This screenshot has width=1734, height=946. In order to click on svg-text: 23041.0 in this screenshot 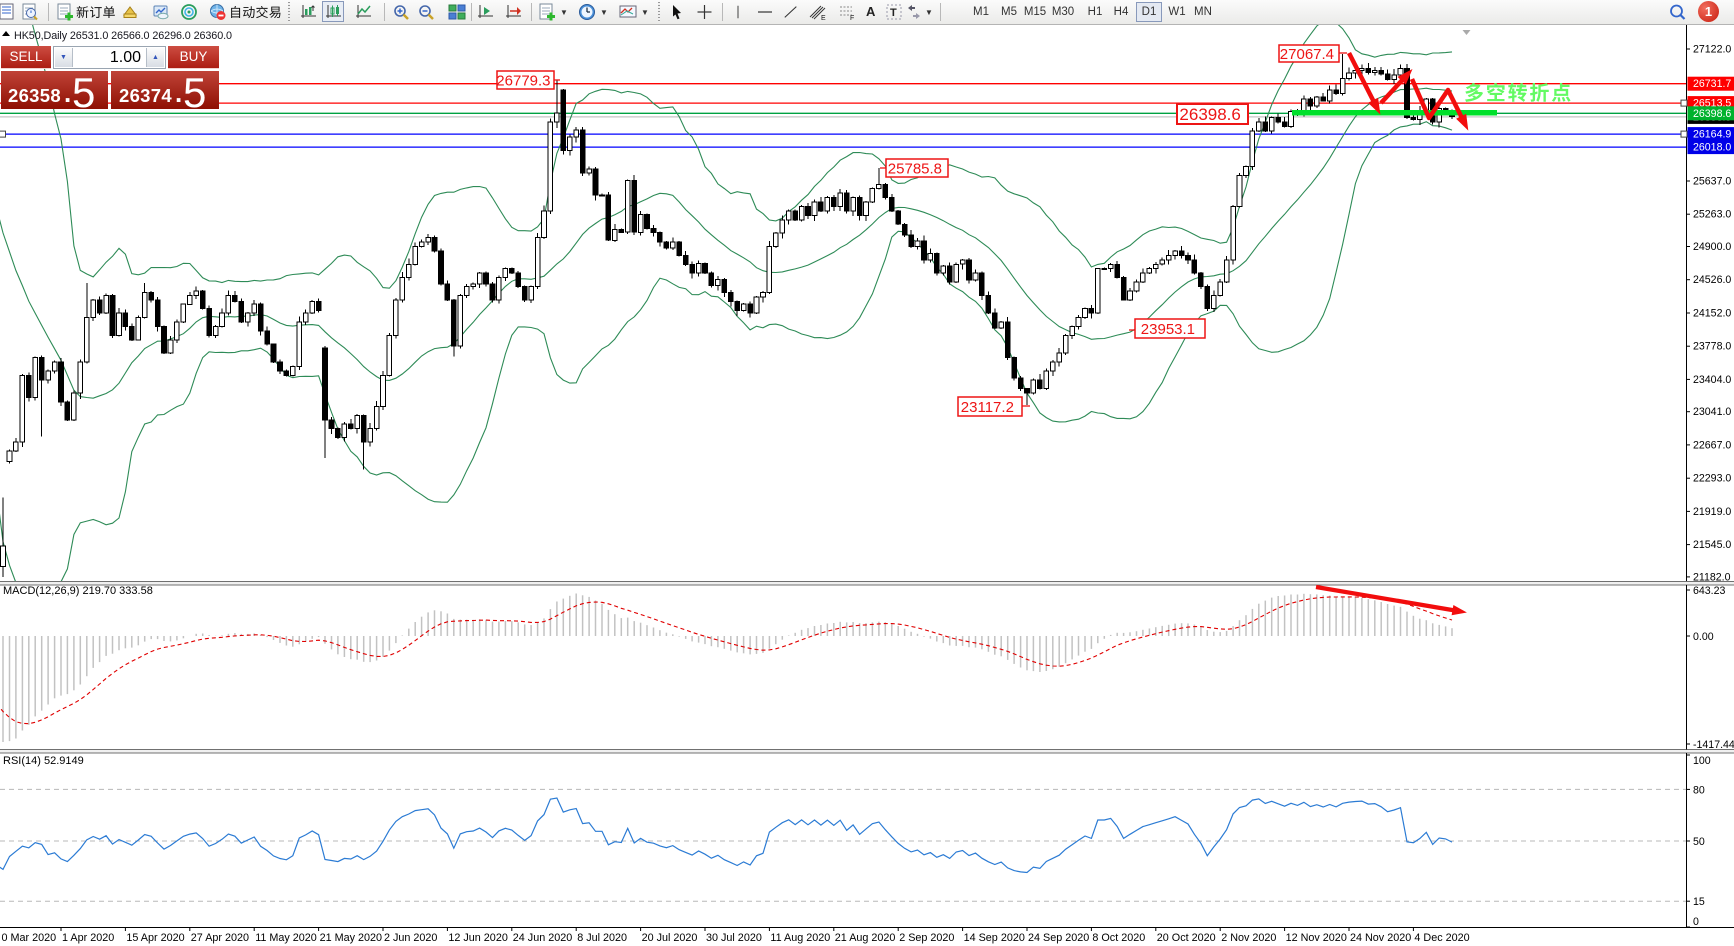, I will do `click(1712, 412)`.